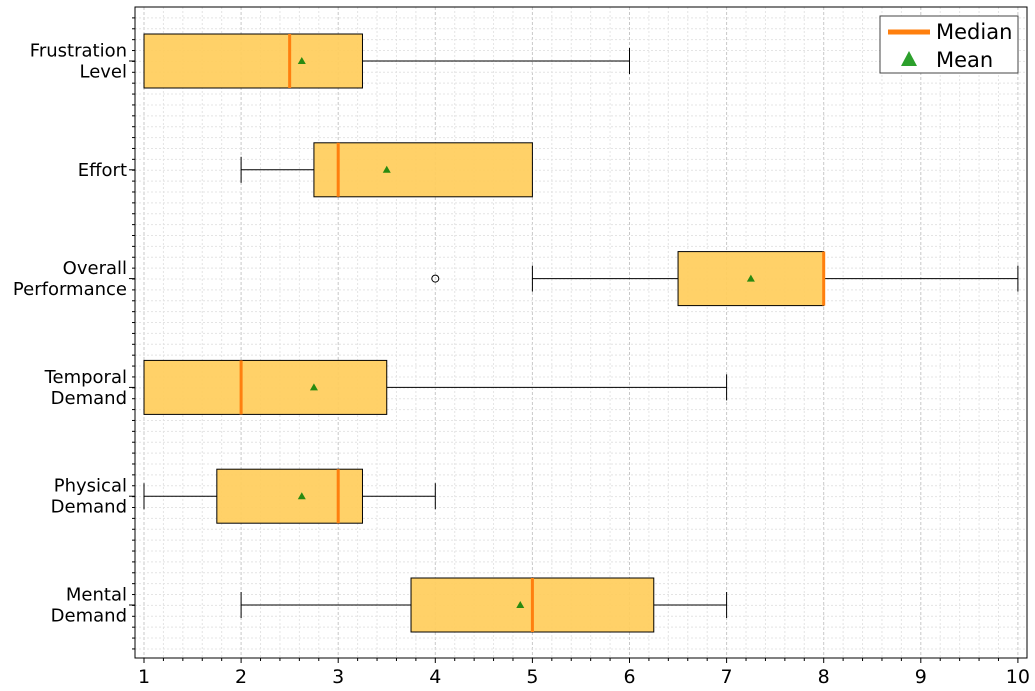 This screenshot has height=691, width=1035. I want to click on x-tick-label: 5, so click(532, 677).